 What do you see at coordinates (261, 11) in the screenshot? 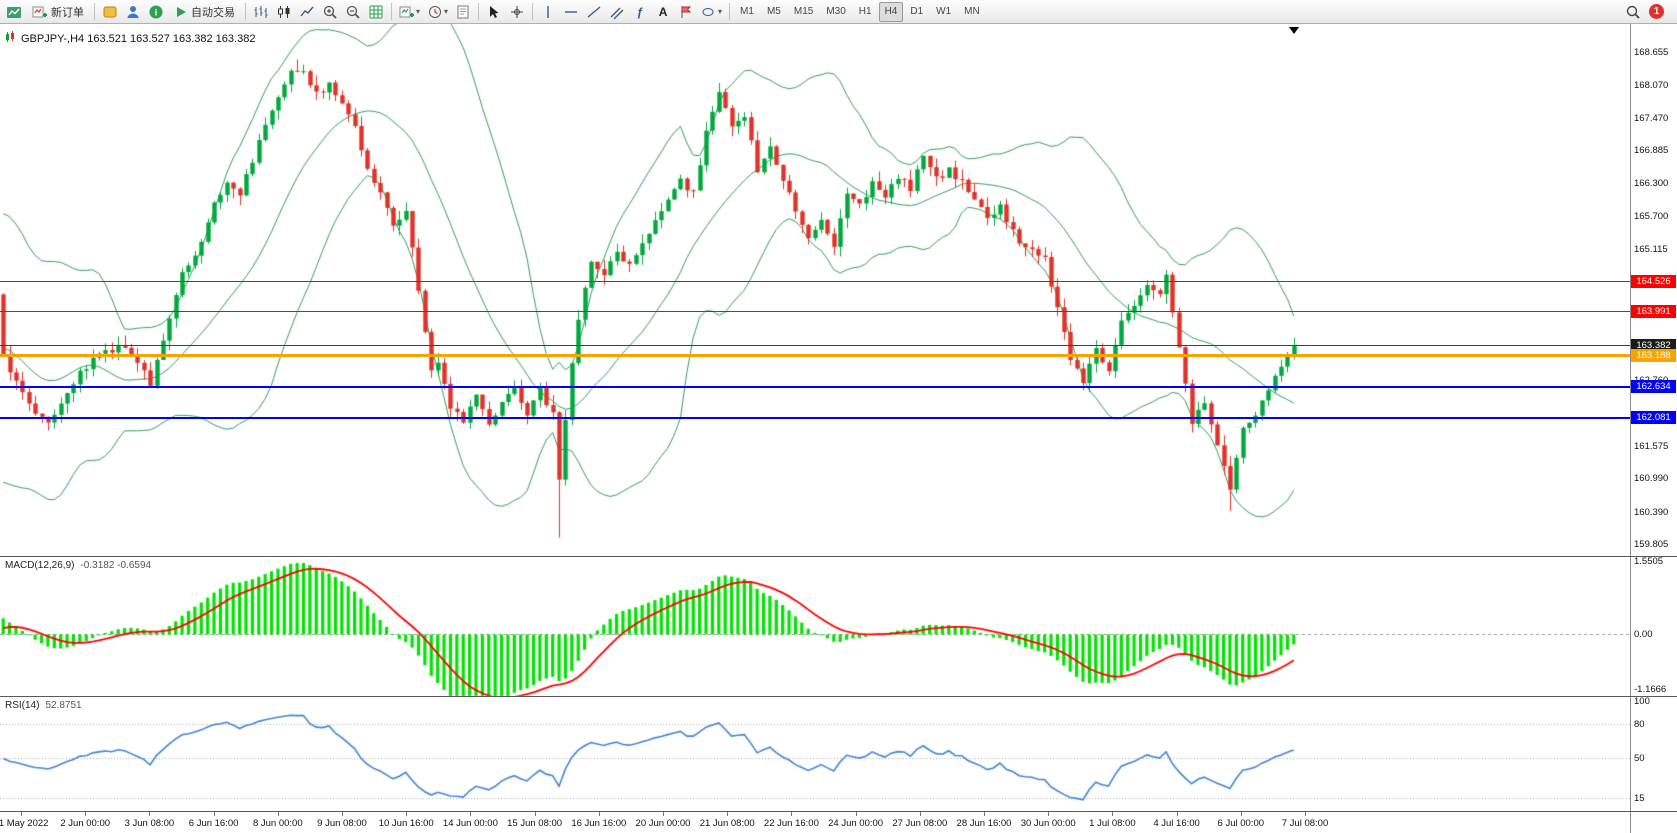
I see `bar-chart-button` at bounding box center [261, 11].